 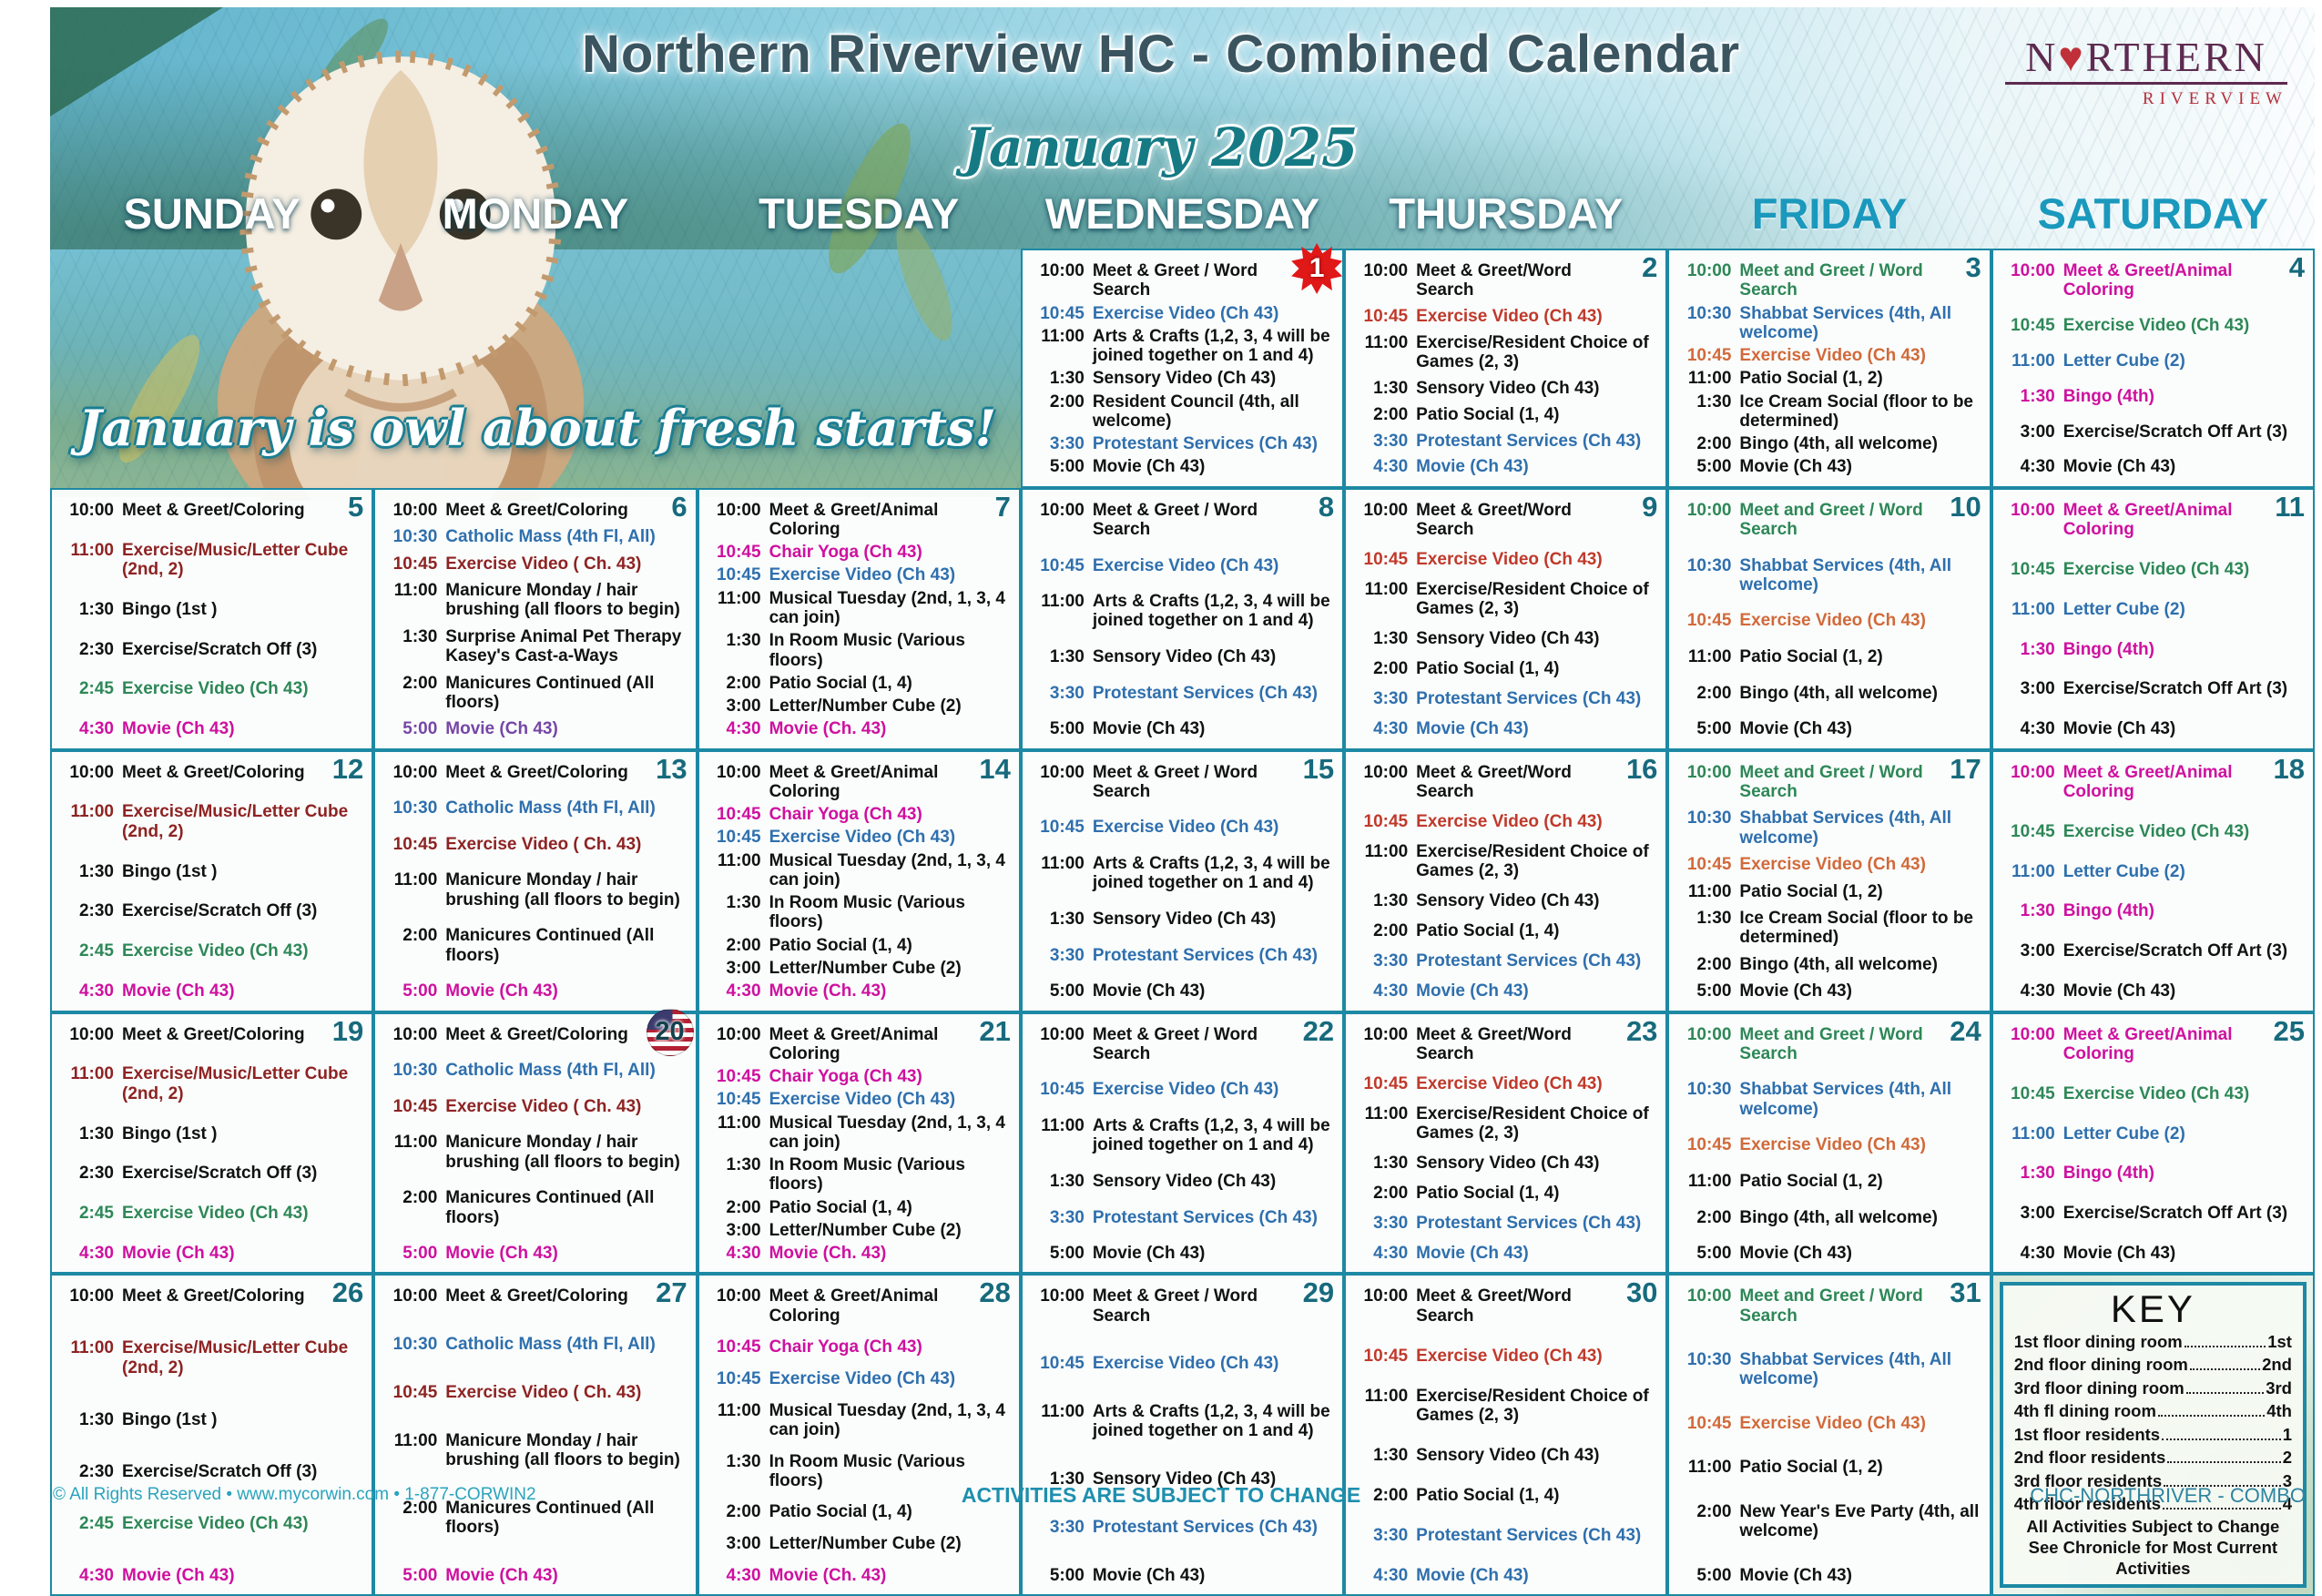 I want to click on event: 2:00 Patio Social (1, 4), so click(x=1507, y=414).